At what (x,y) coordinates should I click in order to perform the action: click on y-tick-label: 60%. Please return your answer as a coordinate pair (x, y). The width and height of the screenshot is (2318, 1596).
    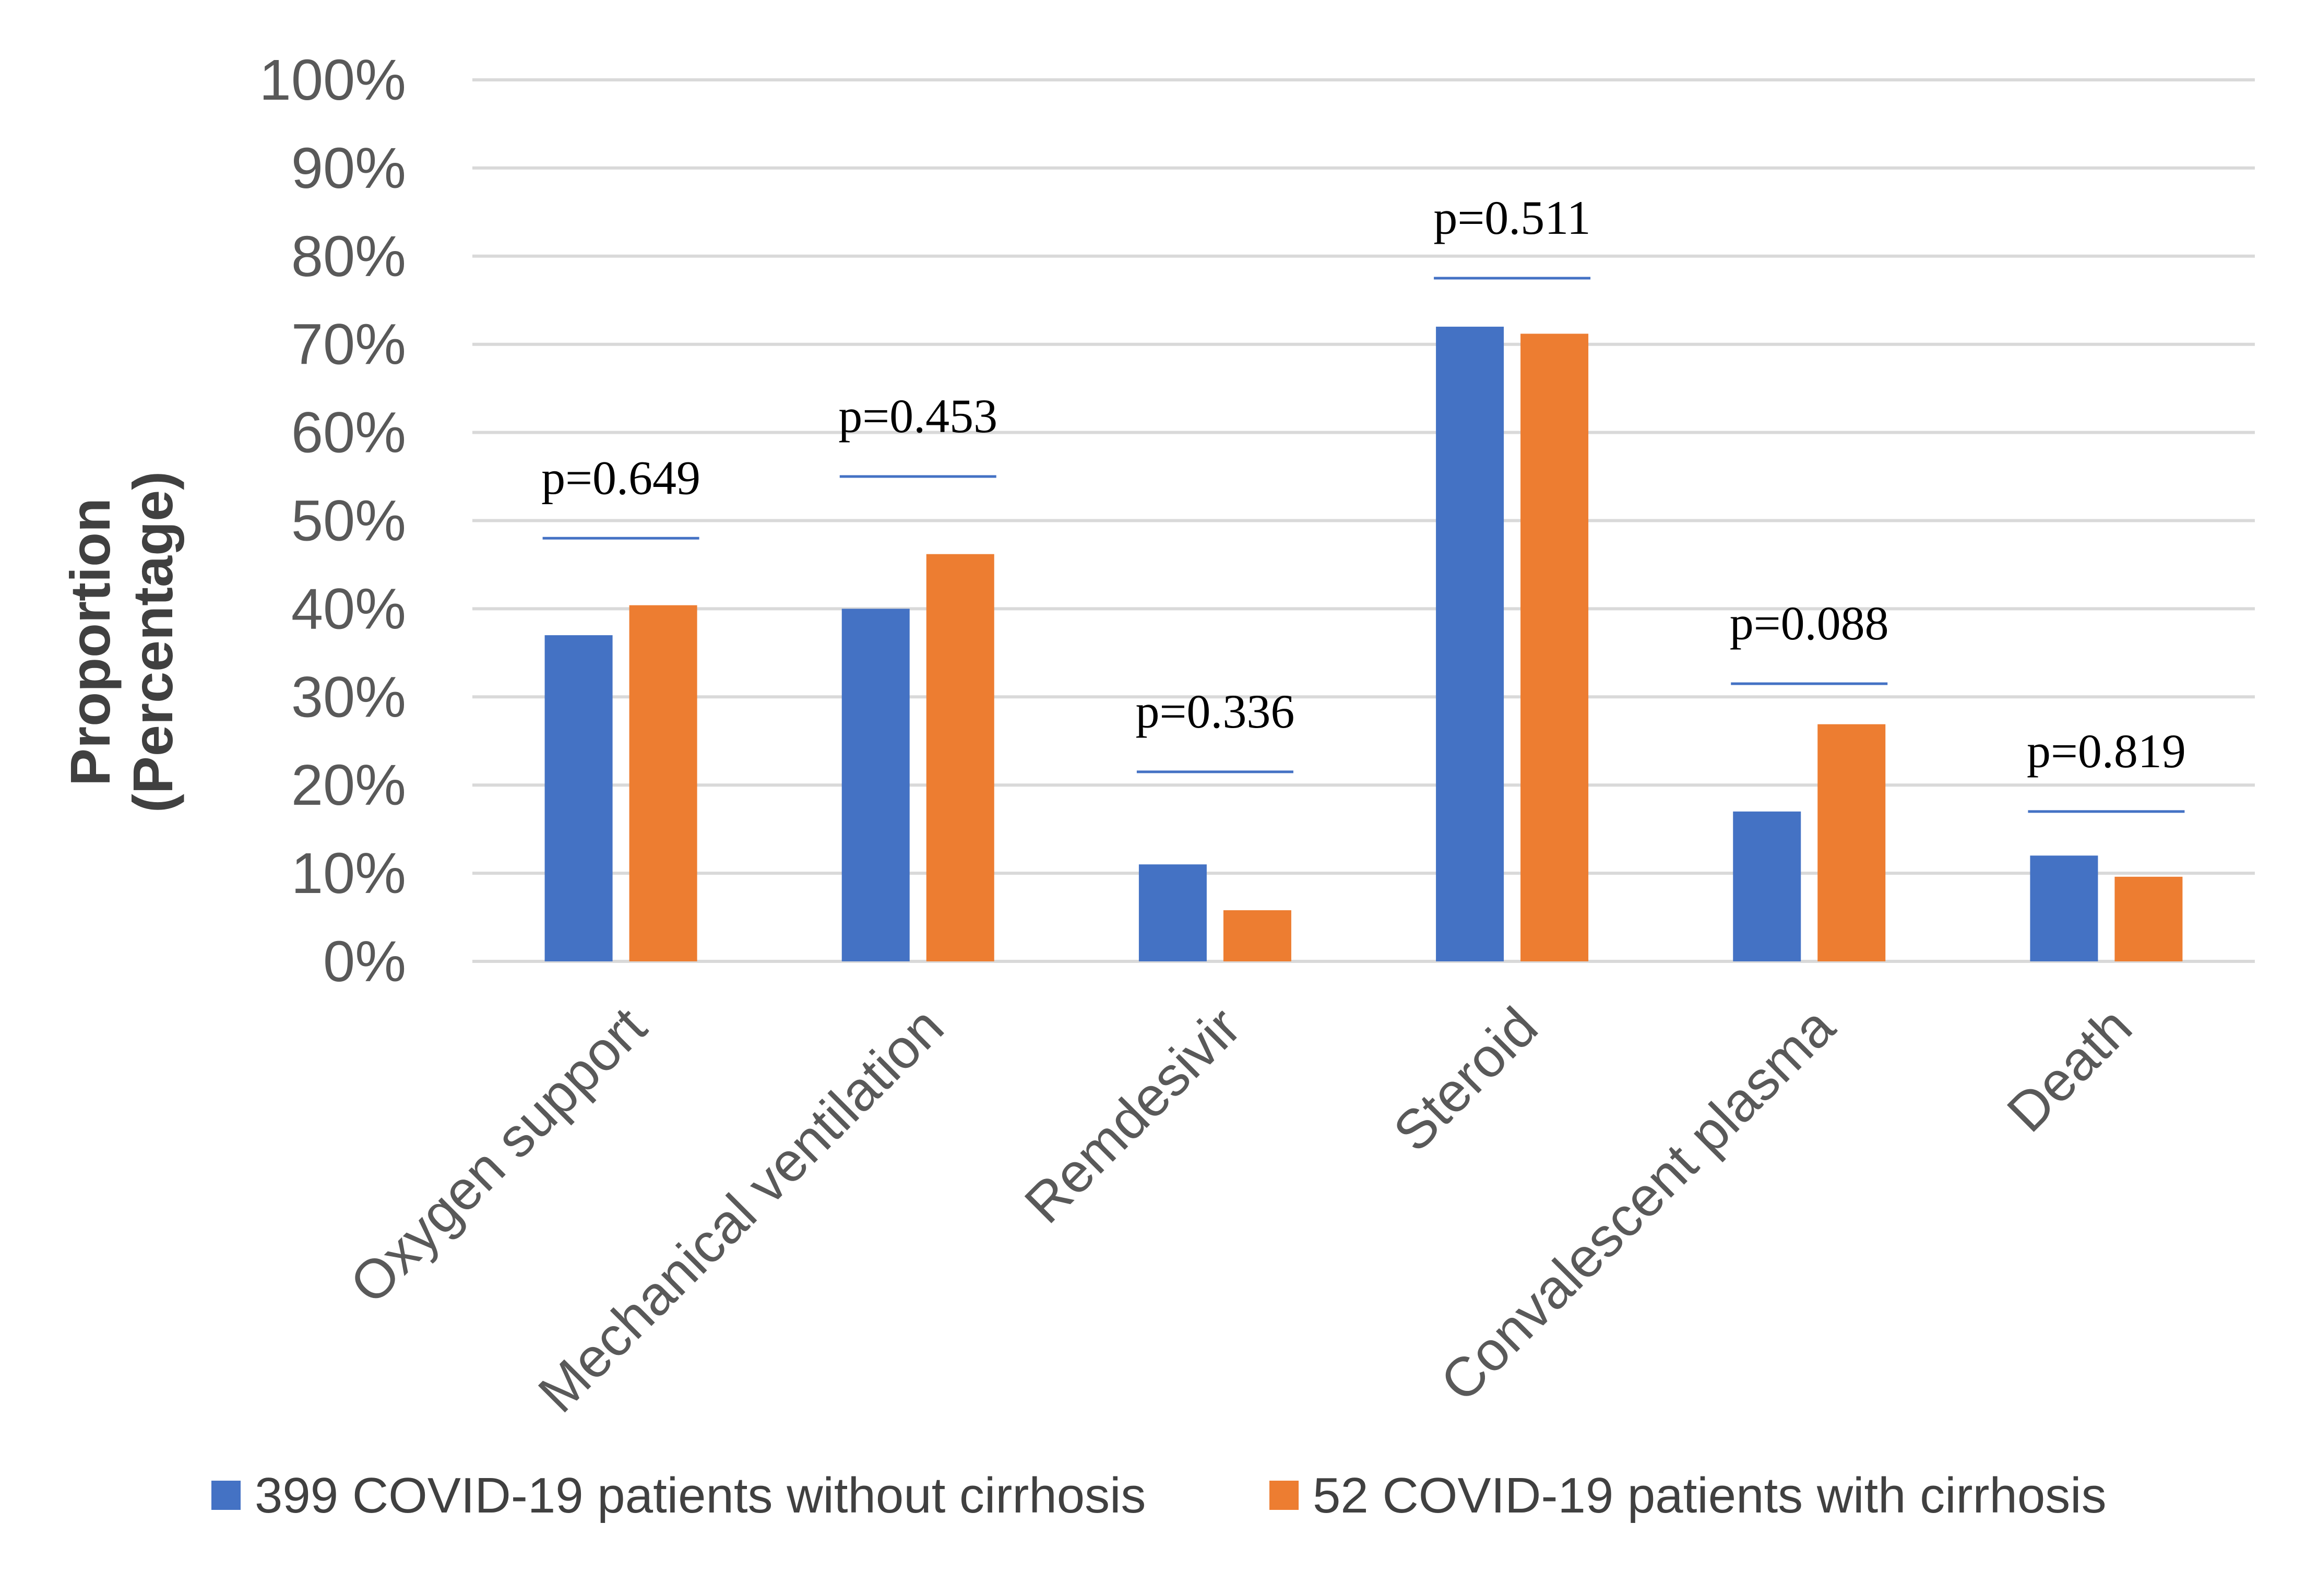
    Looking at the image, I should click on (348, 433).